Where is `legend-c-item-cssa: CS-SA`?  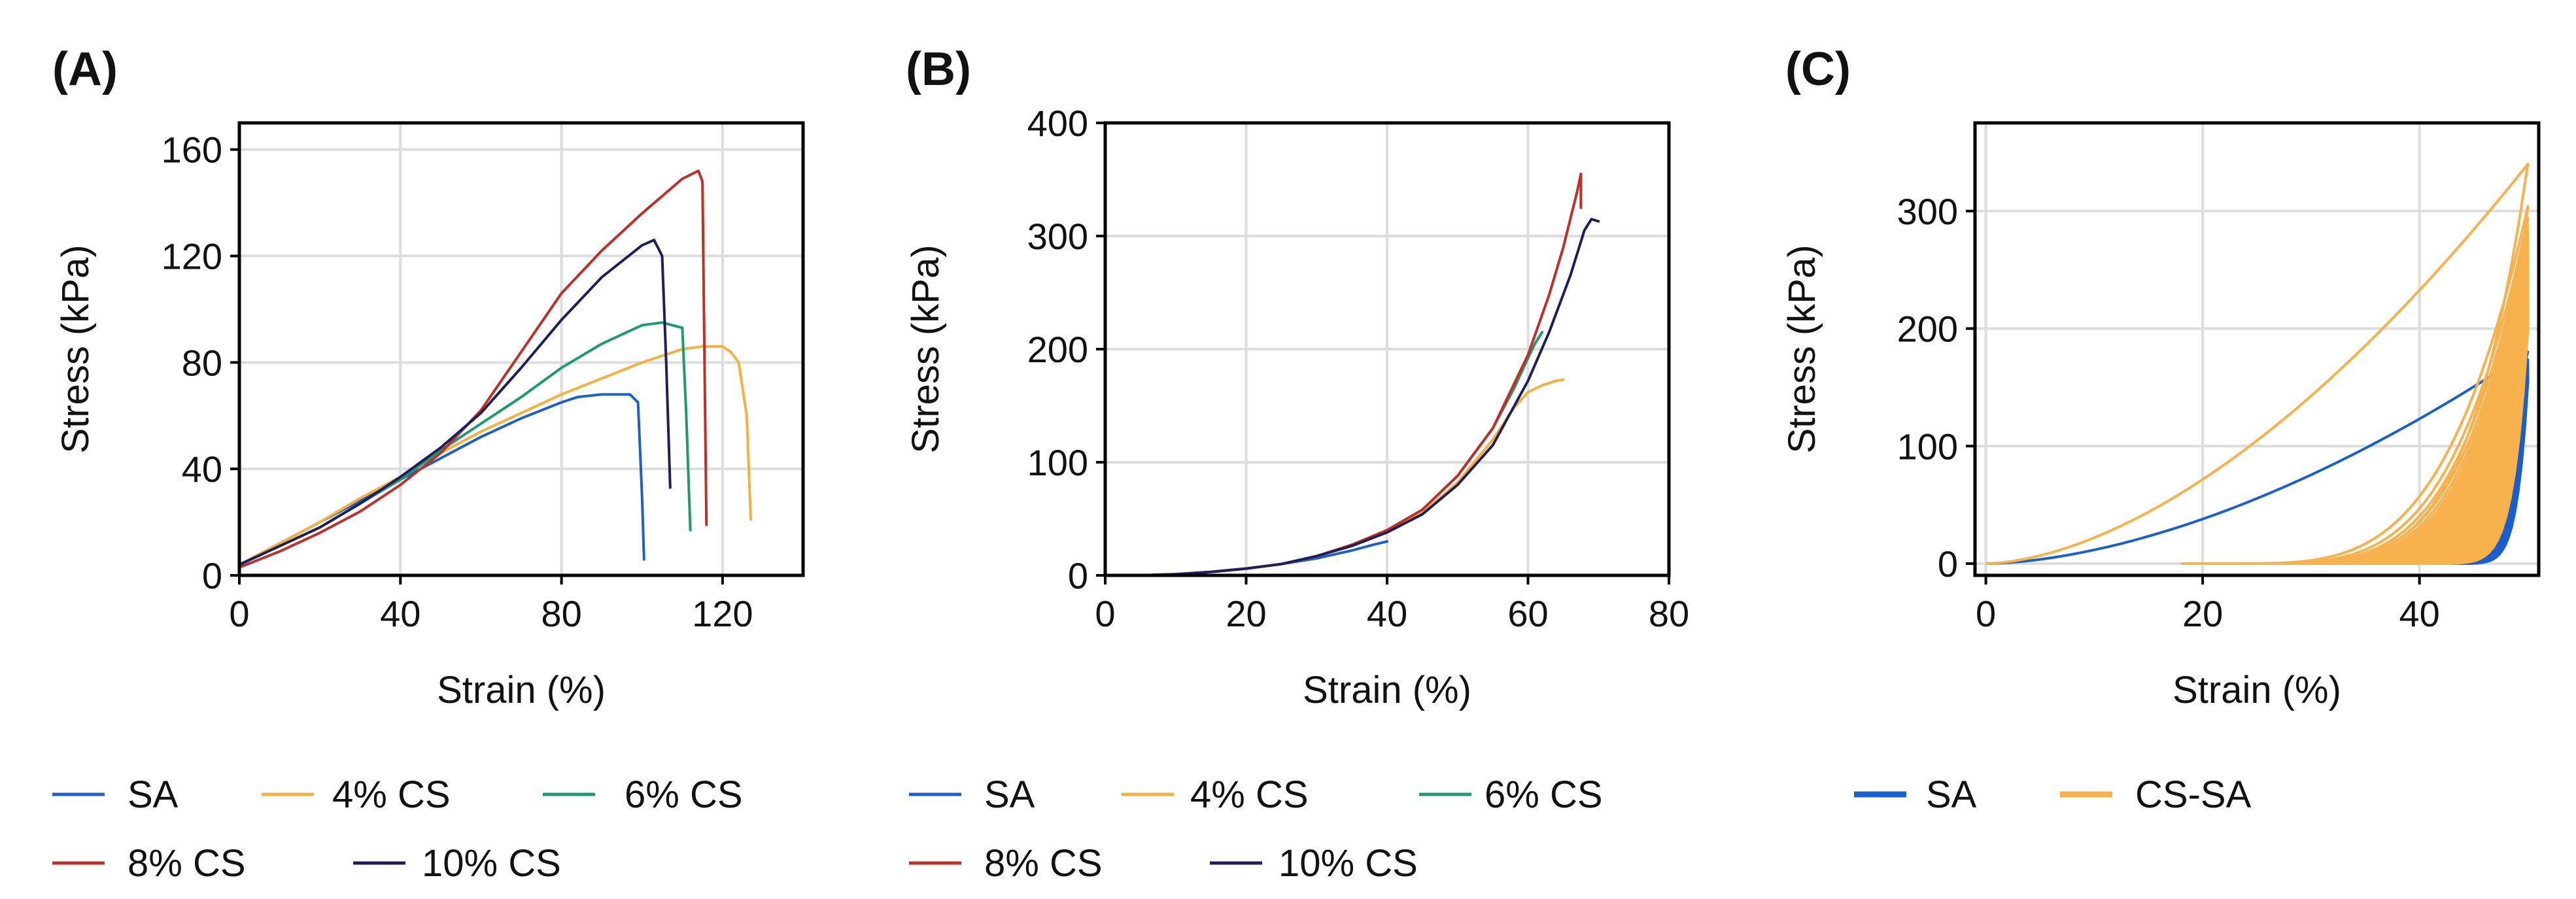 legend-c-item-cssa: CS-SA is located at coordinates (2156, 794).